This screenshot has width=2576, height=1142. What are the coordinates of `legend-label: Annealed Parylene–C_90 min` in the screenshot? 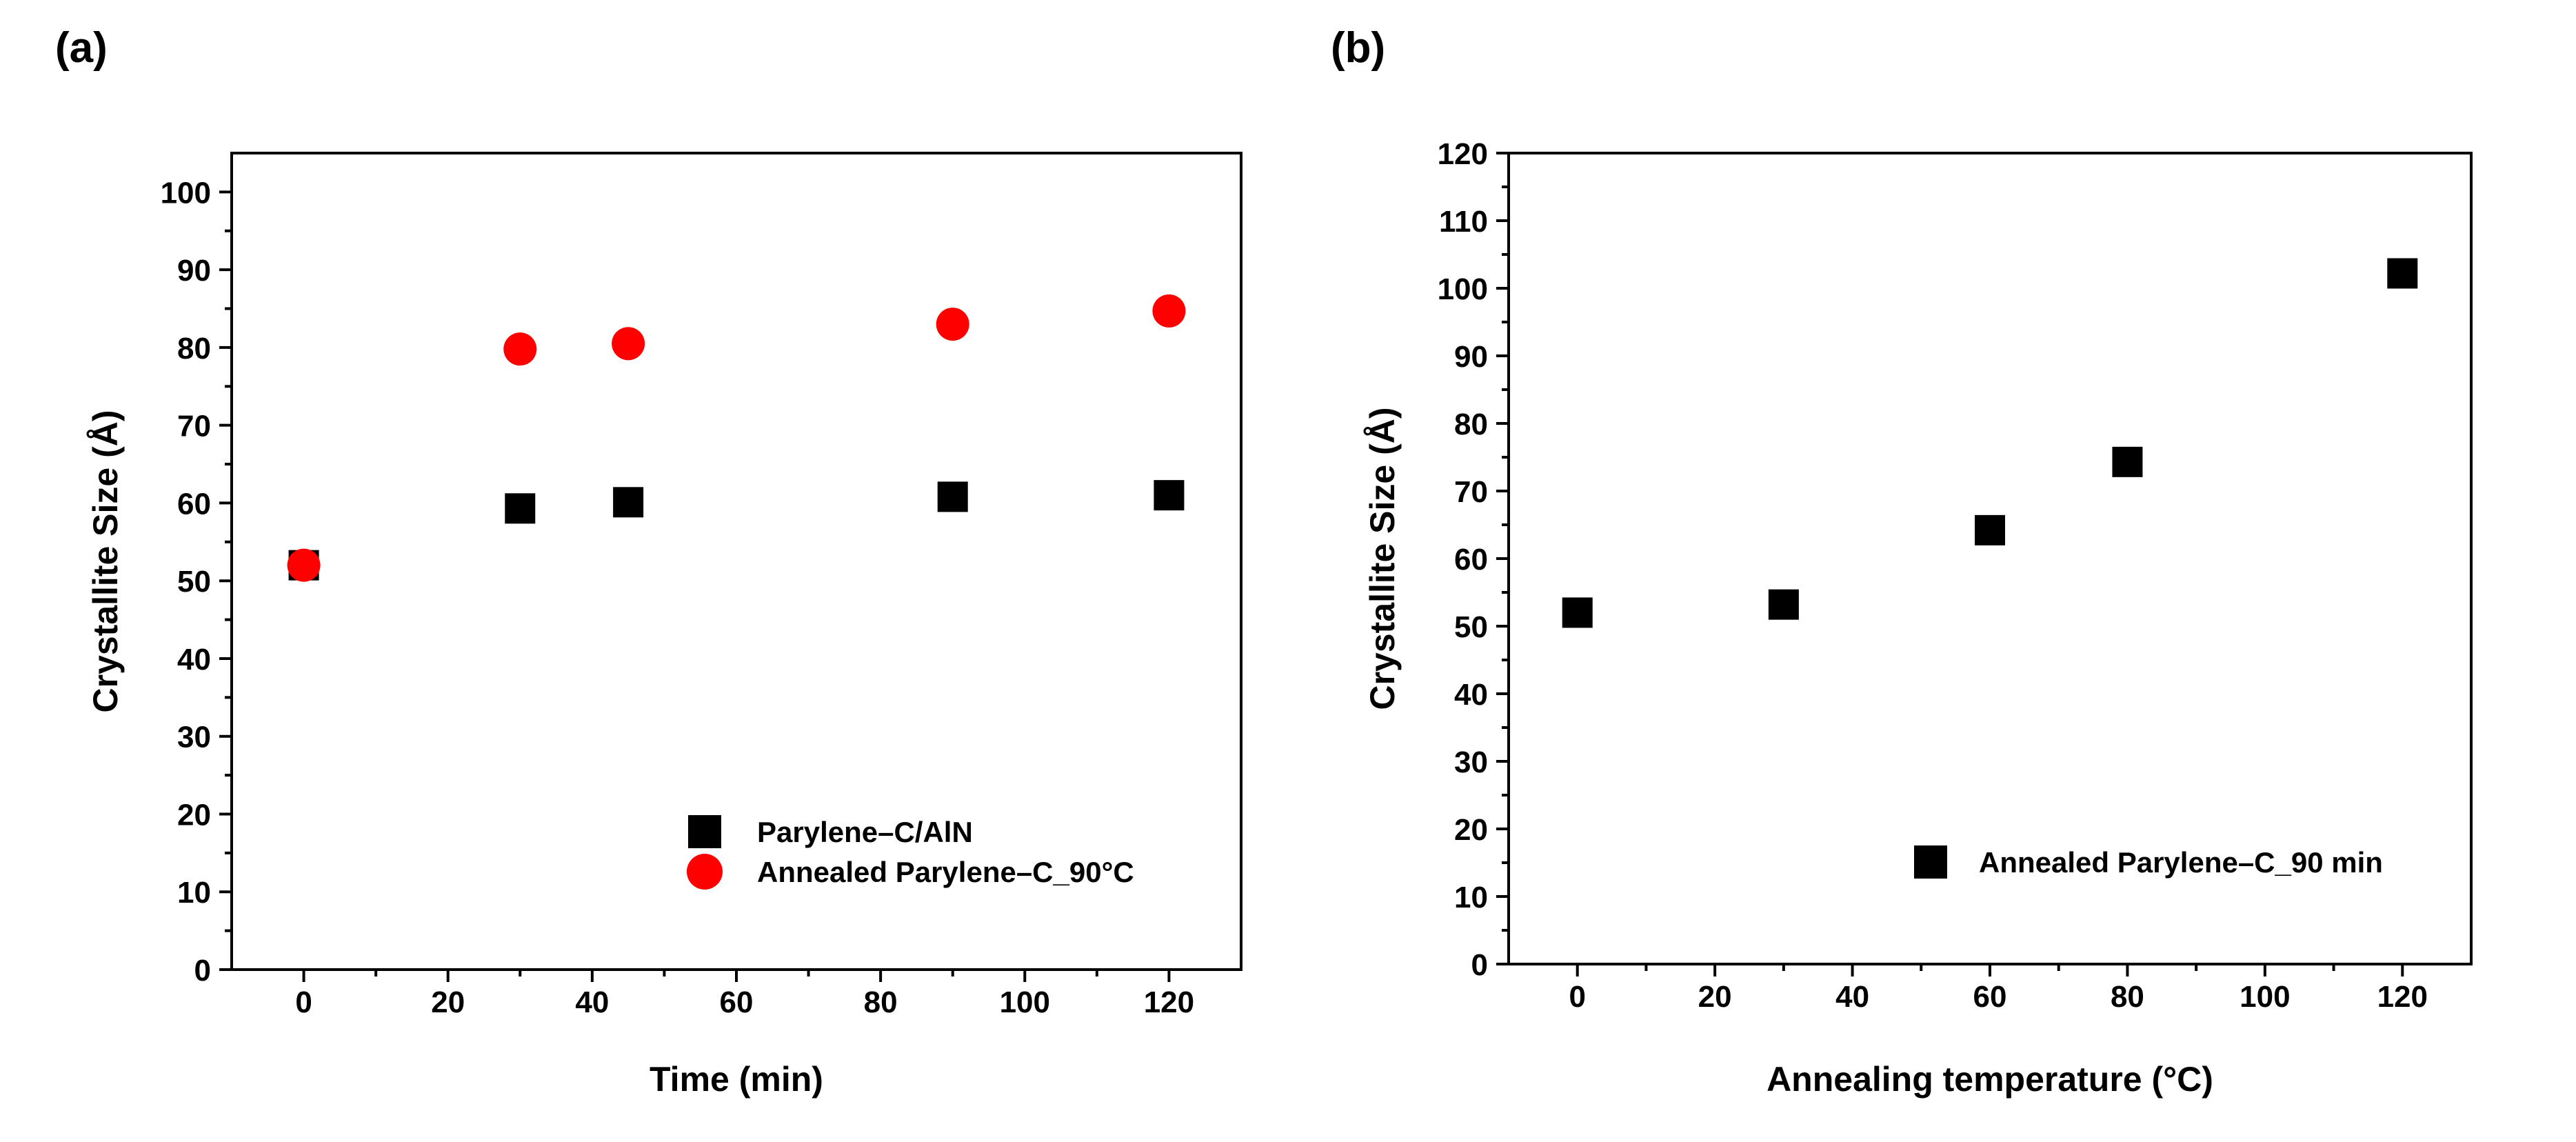 It's located at (2181, 862).